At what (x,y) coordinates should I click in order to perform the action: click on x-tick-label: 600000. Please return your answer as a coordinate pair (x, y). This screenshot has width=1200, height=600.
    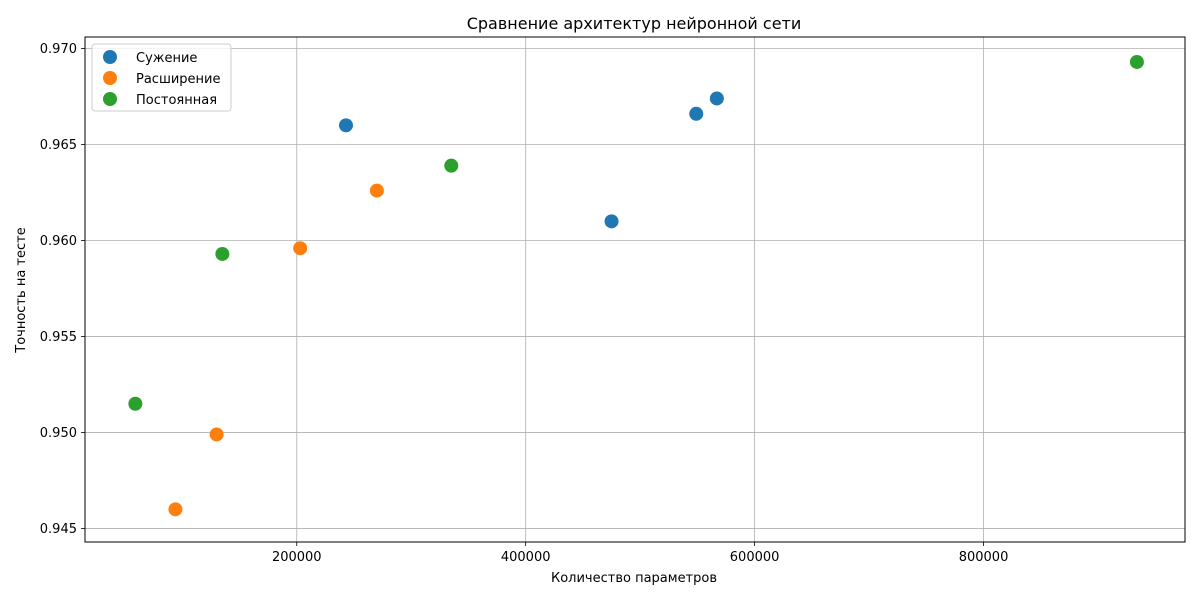
    Looking at the image, I should click on (755, 557).